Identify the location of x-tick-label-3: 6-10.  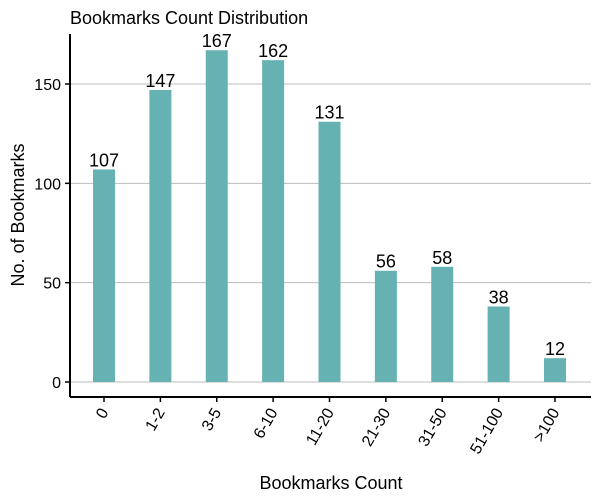
(266, 423).